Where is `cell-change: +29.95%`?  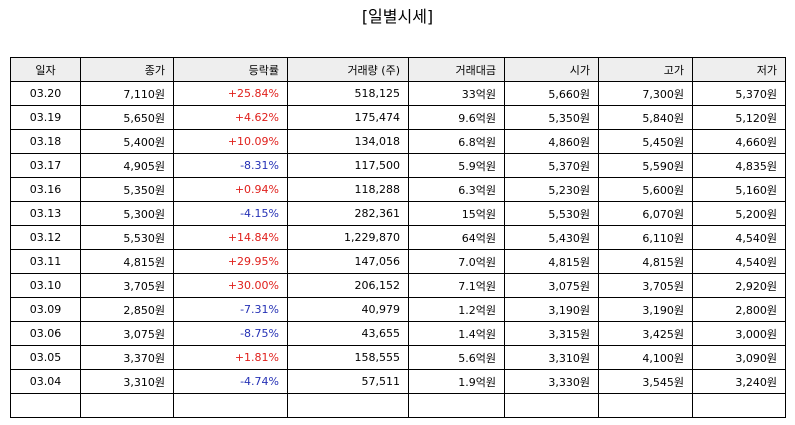
cell-change: +29.95% is located at coordinates (230, 261).